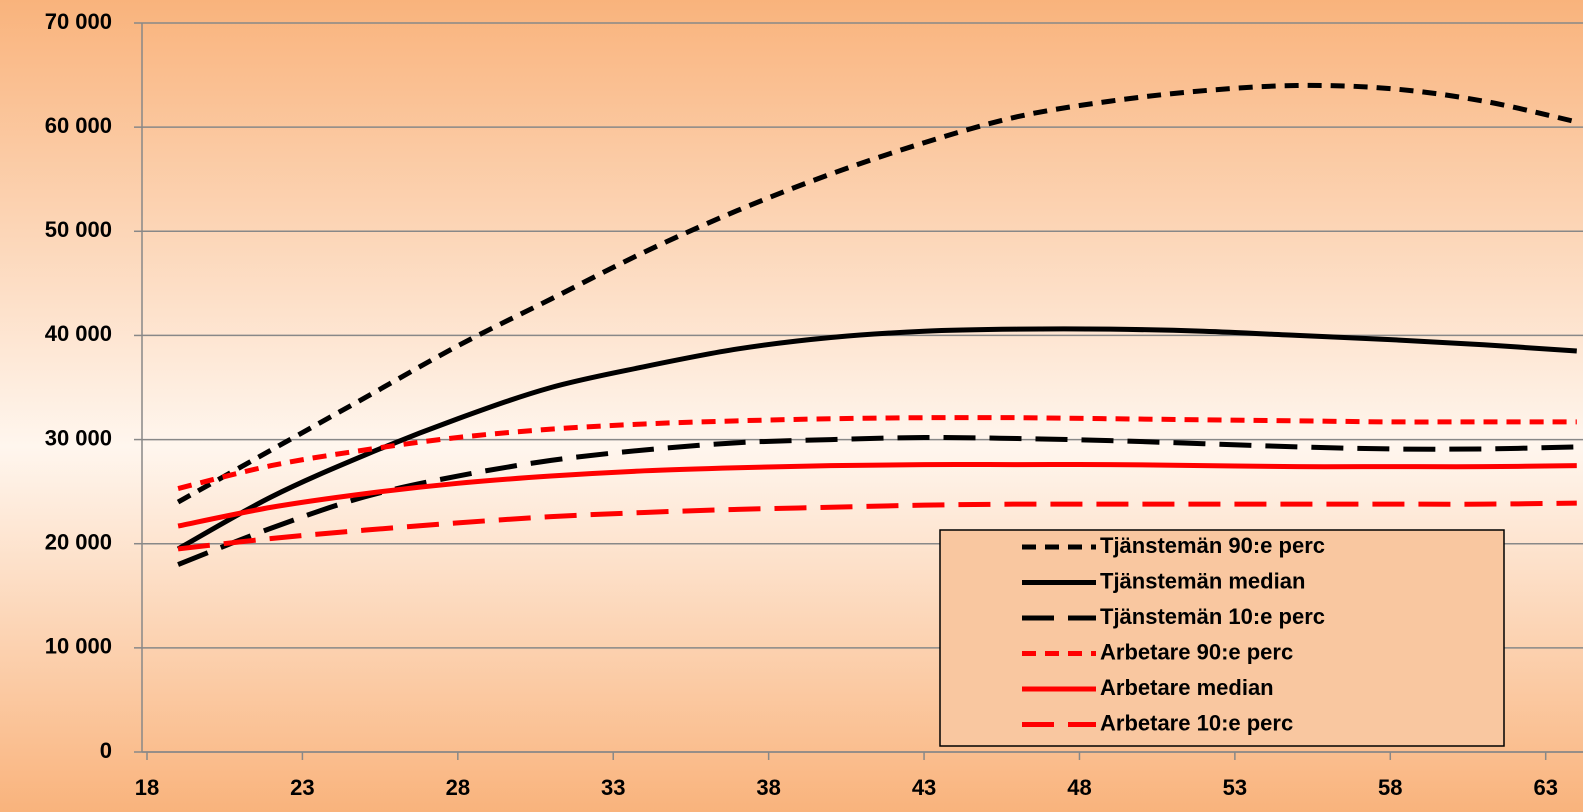  Describe the element at coordinates (78, 542) in the screenshot. I see `y-tick-label: 20 000` at that location.